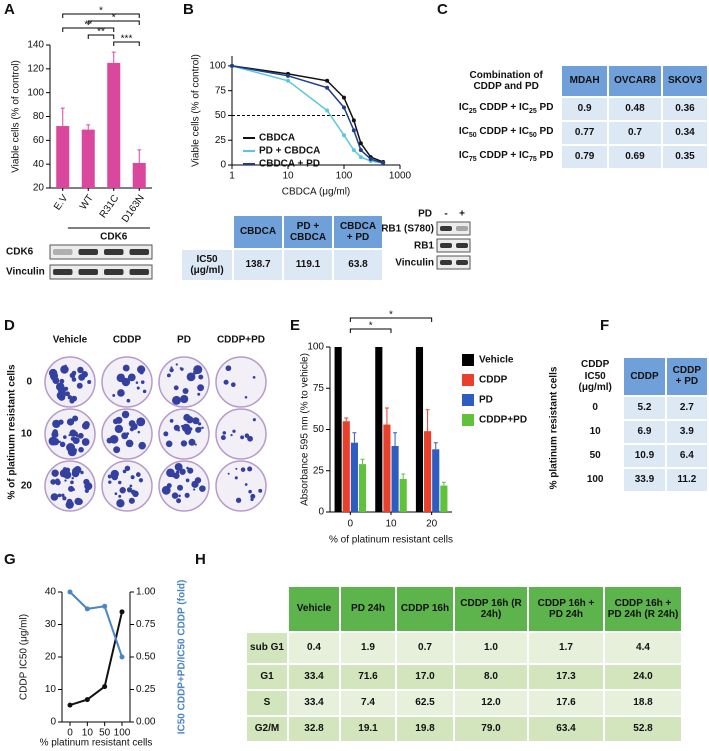 This screenshot has width=709, height=751. I want to click on column-header: CDDP 16h (R 24h), so click(491, 609).